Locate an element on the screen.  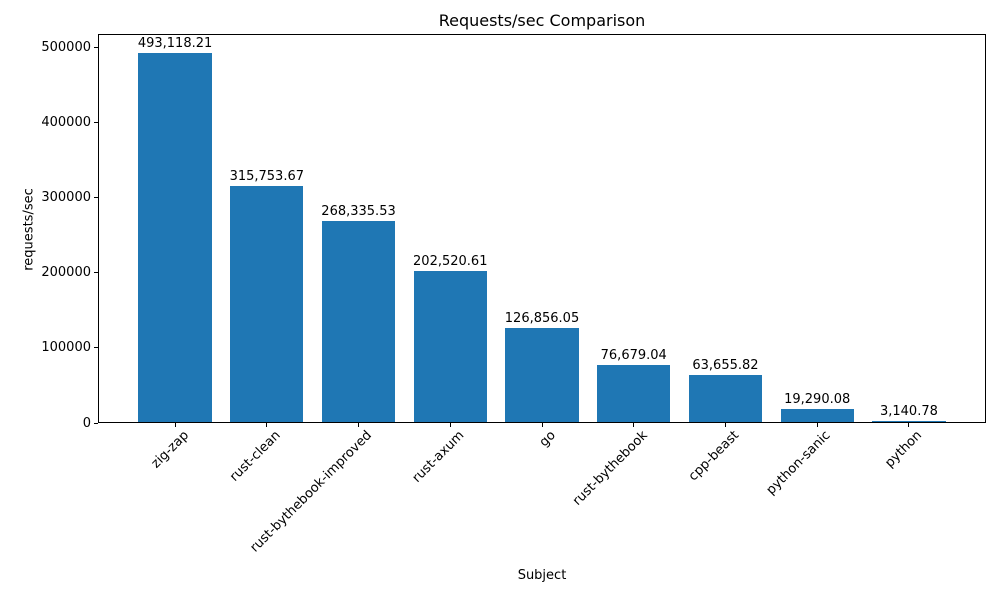
y-tick-label: 300000 is located at coordinates (66, 198).